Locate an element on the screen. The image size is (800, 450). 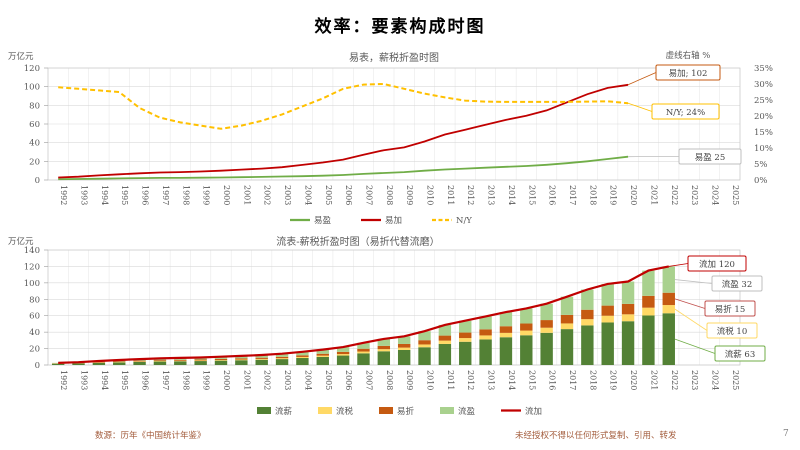
svg-text: 流税 is located at coordinates (345, 411).